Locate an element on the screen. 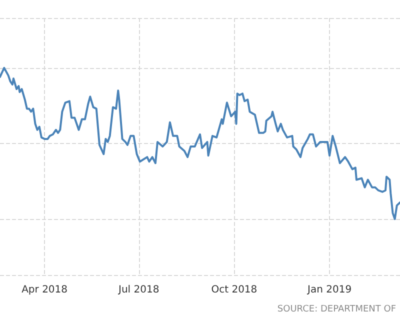  x-tick-label: Jul 2018 is located at coordinates (139, 290).